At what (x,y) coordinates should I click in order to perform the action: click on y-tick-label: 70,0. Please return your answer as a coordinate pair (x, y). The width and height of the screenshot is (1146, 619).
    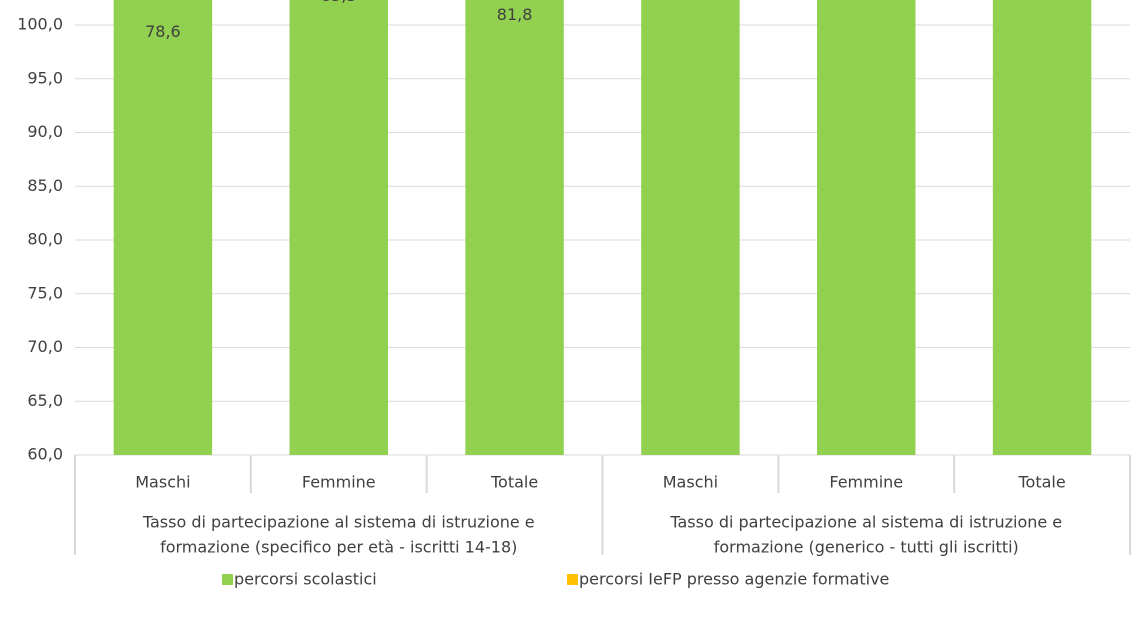
    Looking at the image, I should click on (45, 346).